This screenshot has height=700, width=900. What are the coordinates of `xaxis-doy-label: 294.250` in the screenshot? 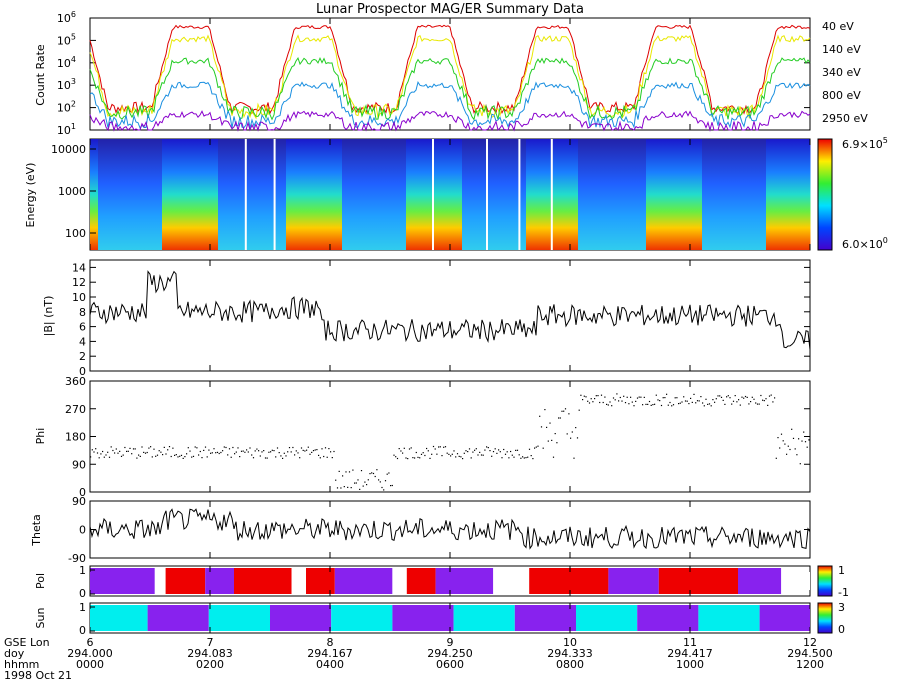 It's located at (450, 653).